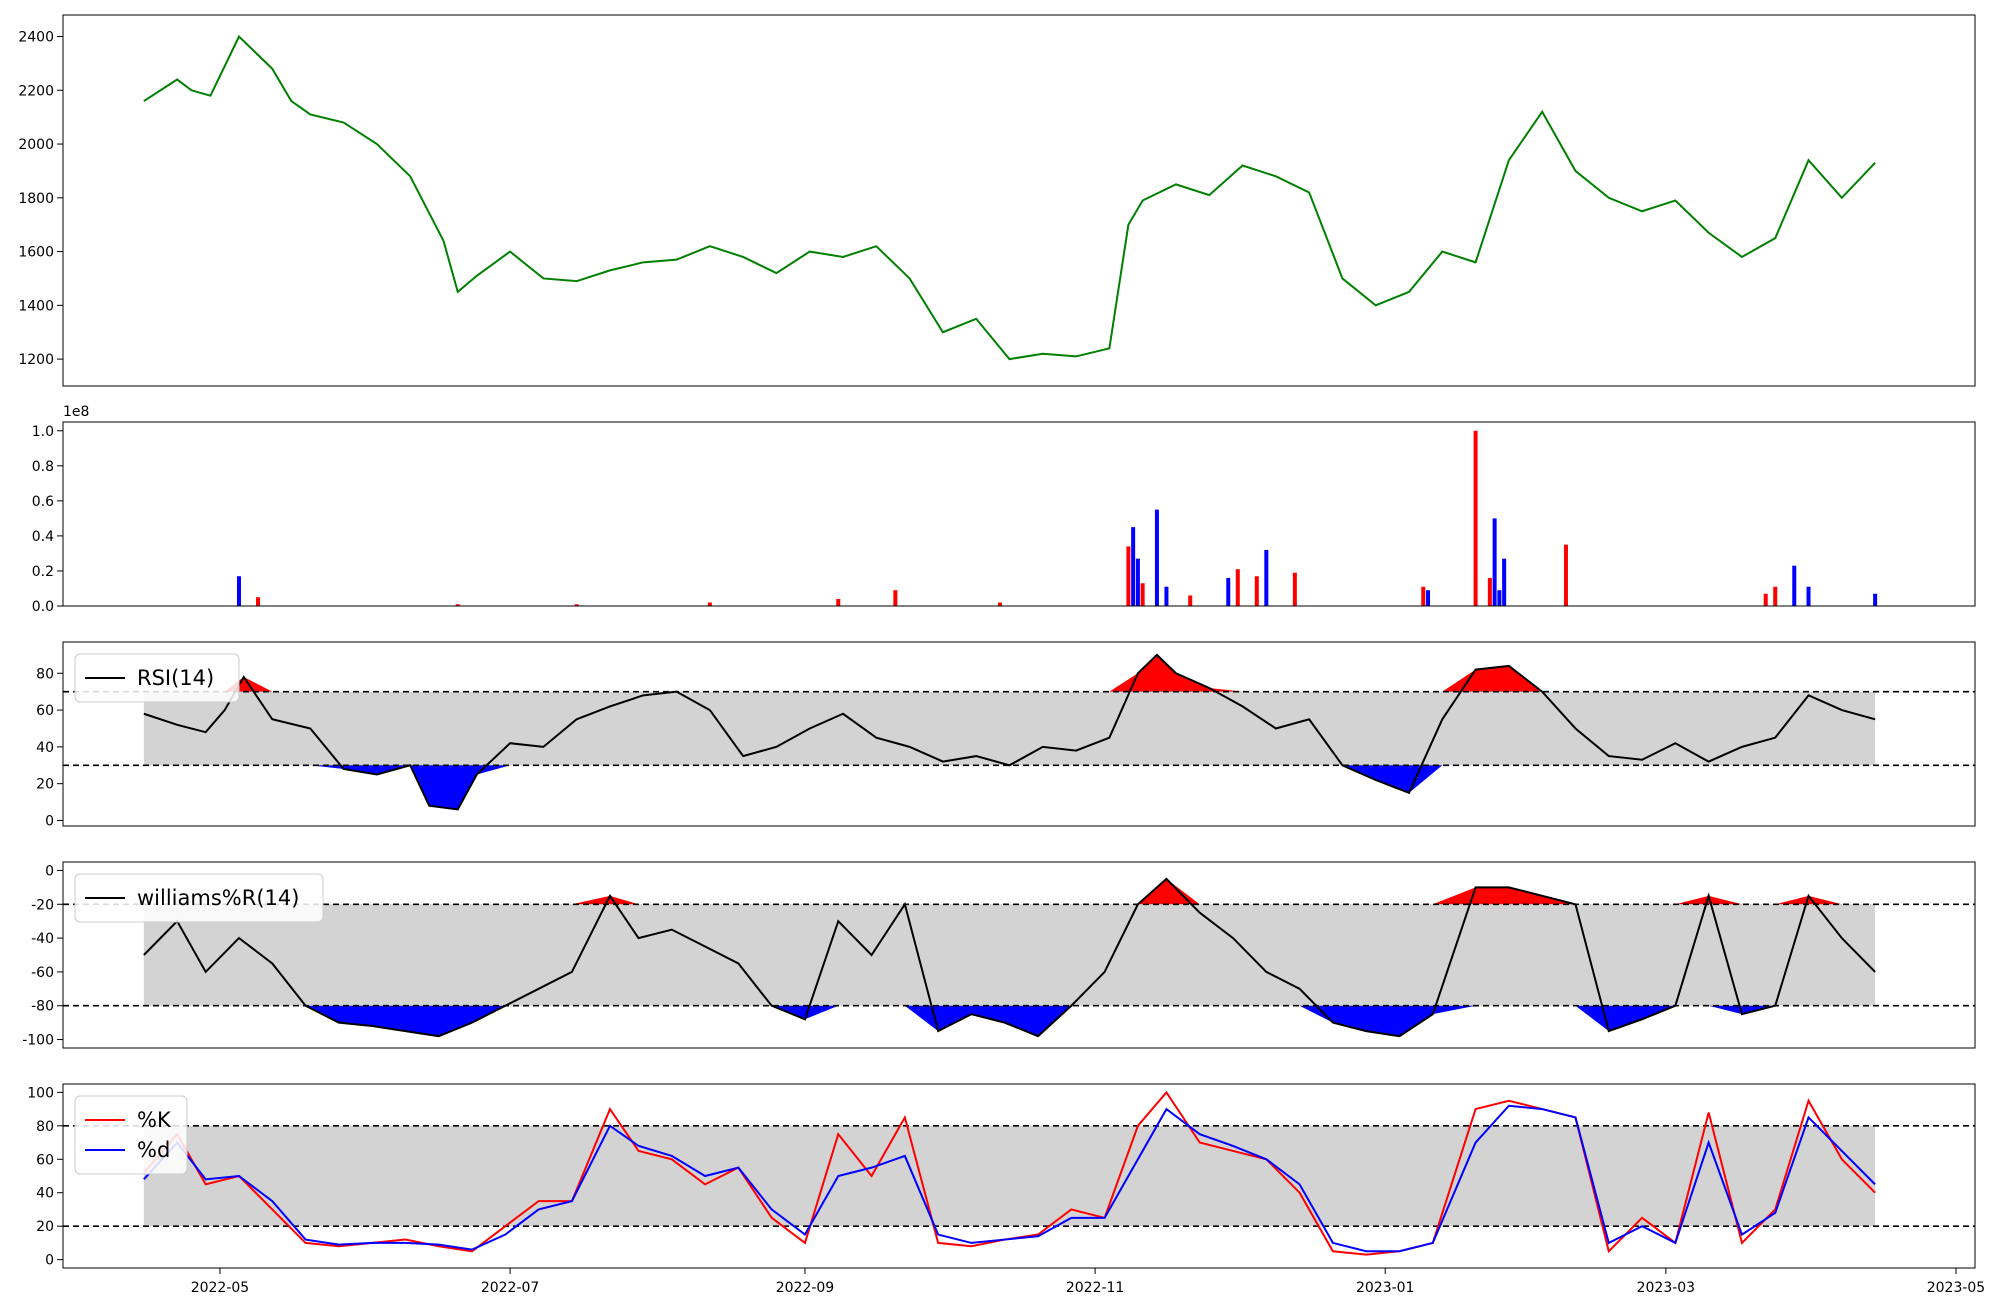  I want to click on panel-williams: 0 -20 -40 -60 -80 -100 williams%R(14), so click(999, 955).